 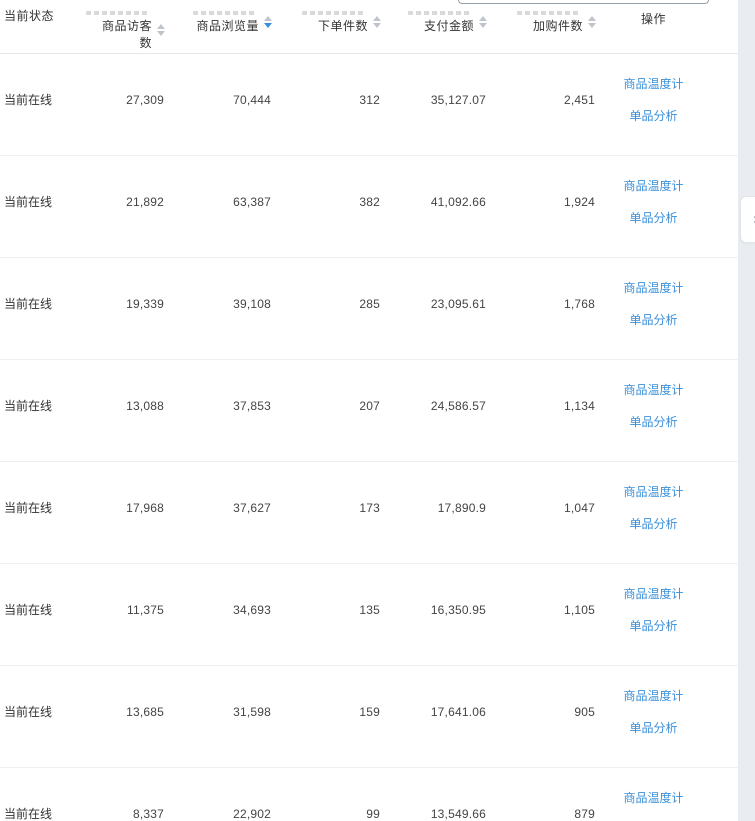 What do you see at coordinates (342, 26) in the screenshot?
I see `column-label: 下单件数` at bounding box center [342, 26].